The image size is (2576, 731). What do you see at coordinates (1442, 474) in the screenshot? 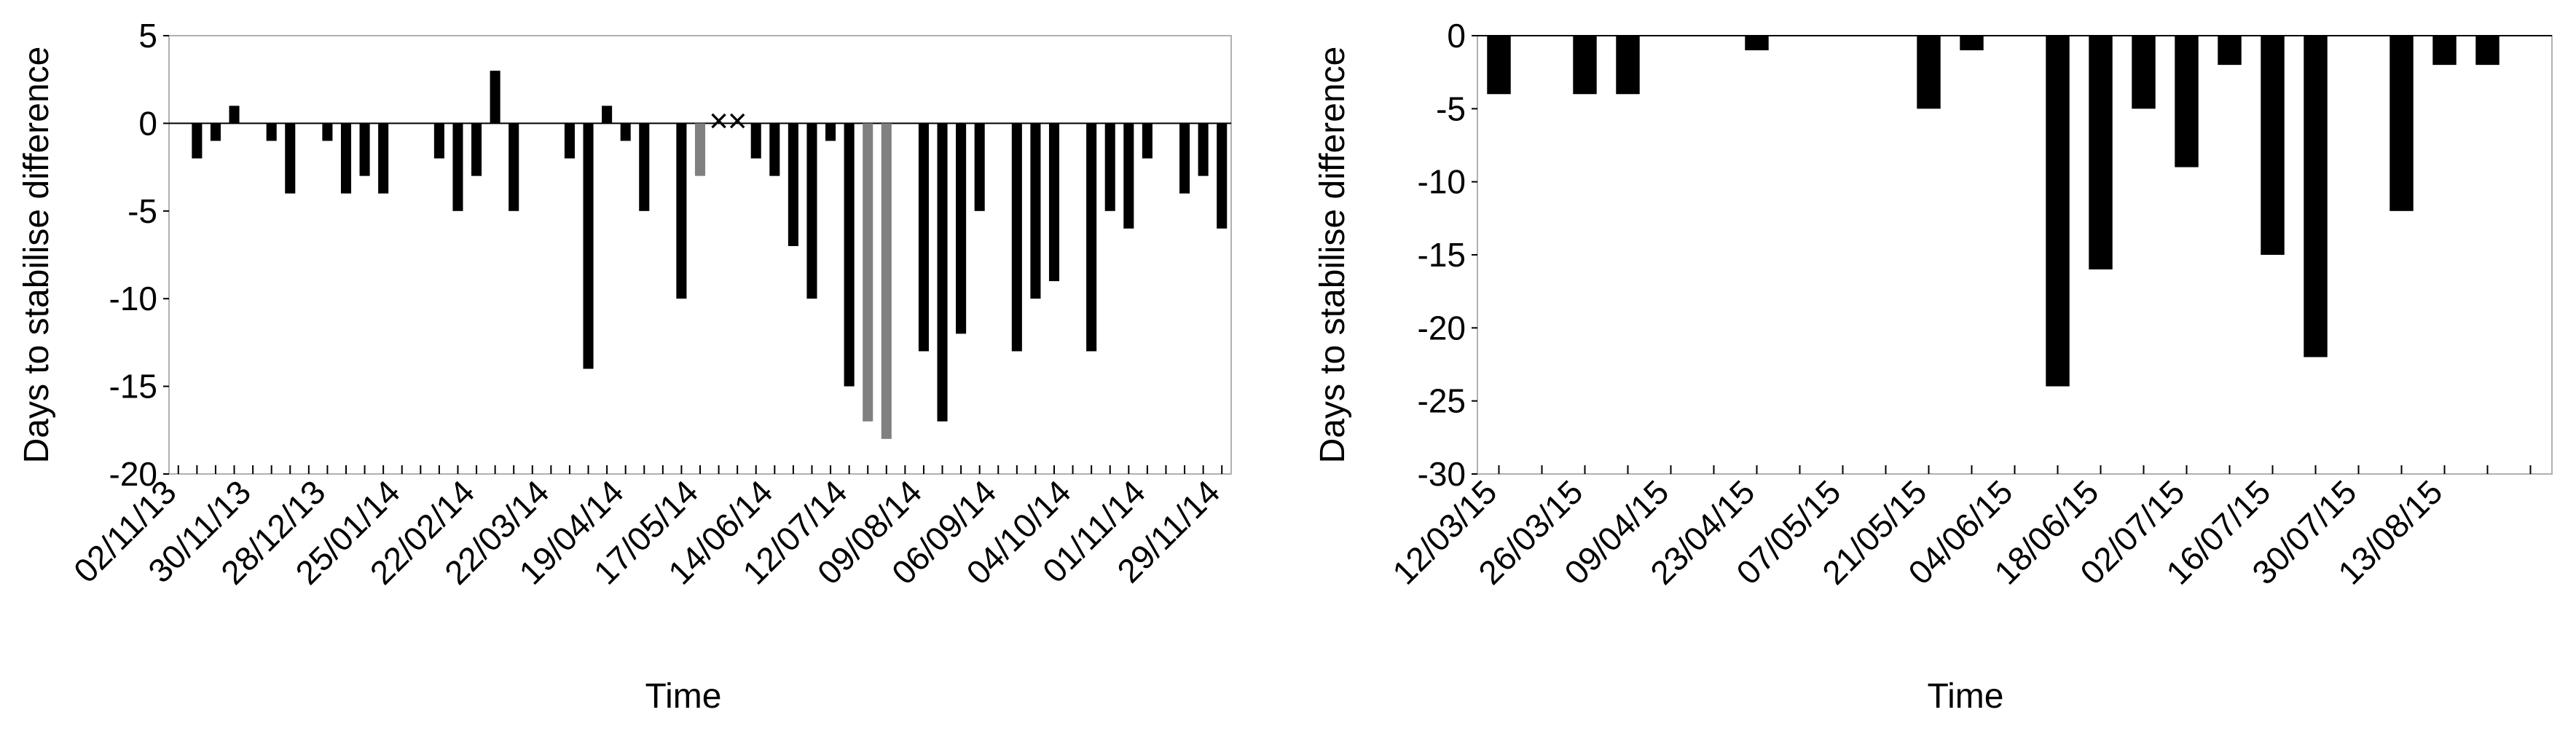
I see `y-tick-label: -30` at bounding box center [1442, 474].